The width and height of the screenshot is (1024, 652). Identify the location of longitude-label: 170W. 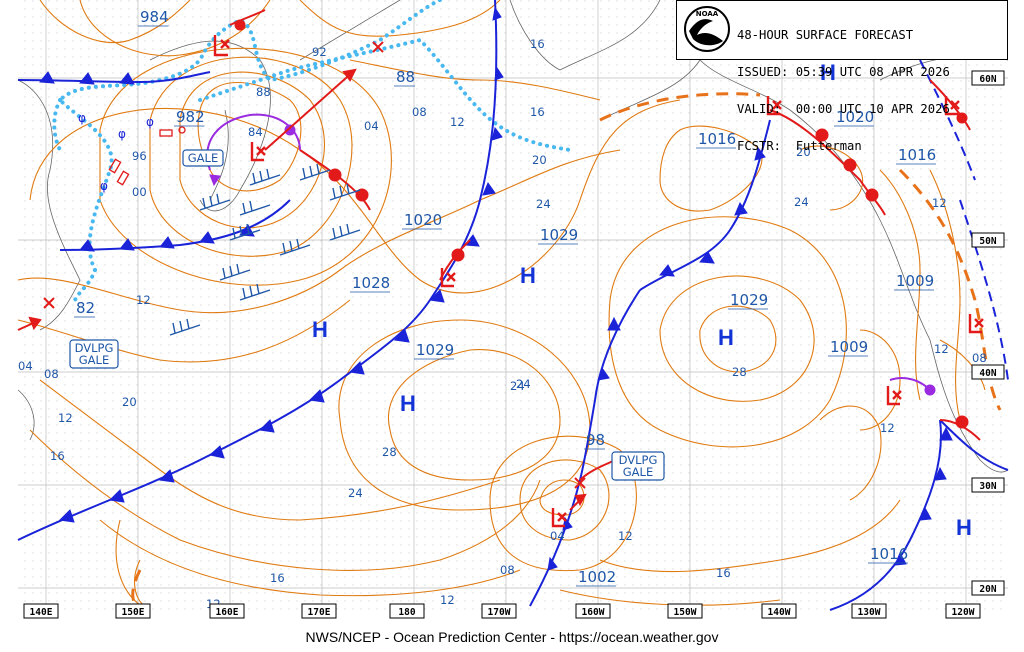
(499, 612).